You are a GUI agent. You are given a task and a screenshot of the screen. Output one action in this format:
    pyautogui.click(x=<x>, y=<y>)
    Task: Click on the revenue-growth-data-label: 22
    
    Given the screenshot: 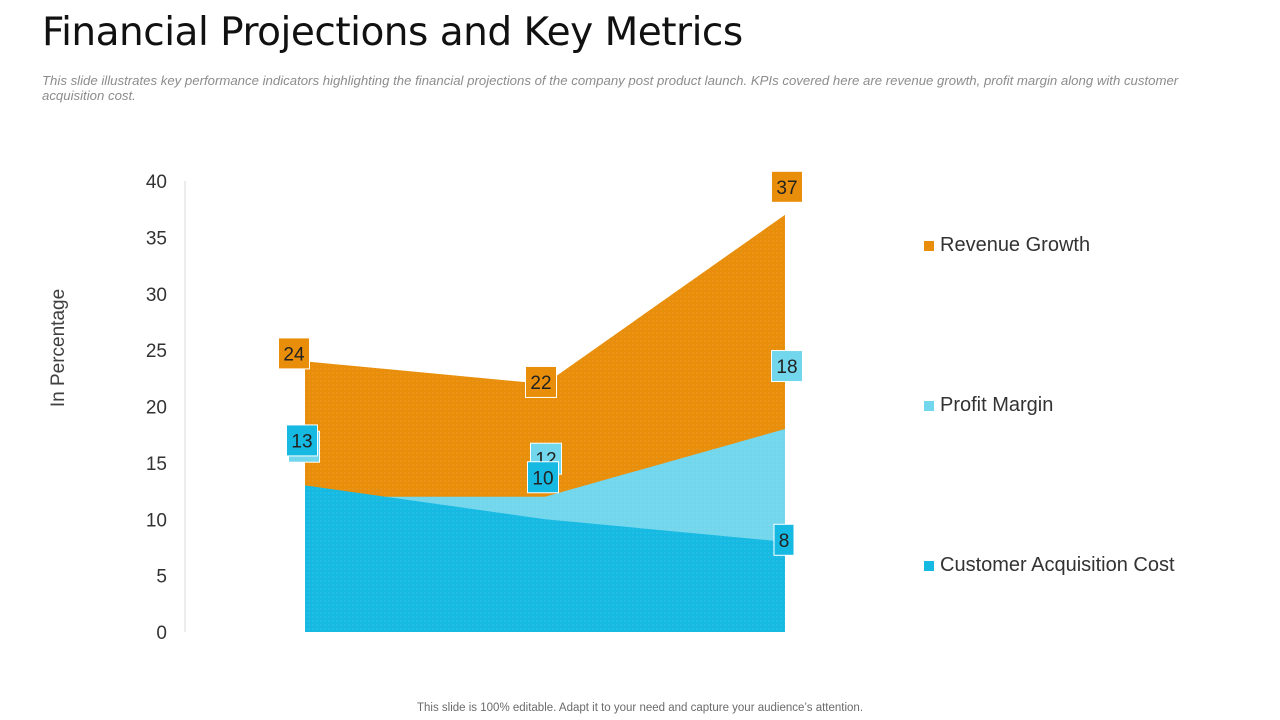 What is the action you would take?
    pyautogui.click(x=540, y=383)
    